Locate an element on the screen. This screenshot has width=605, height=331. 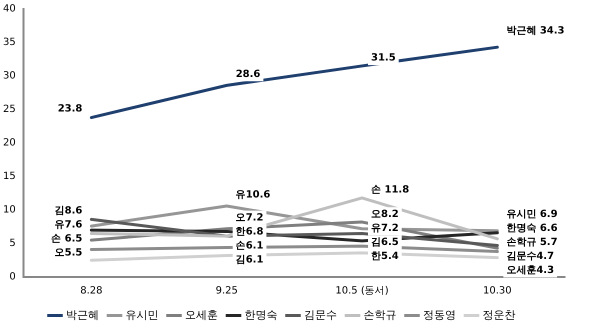
legend-label: 오세훈 is located at coordinates (201, 315).